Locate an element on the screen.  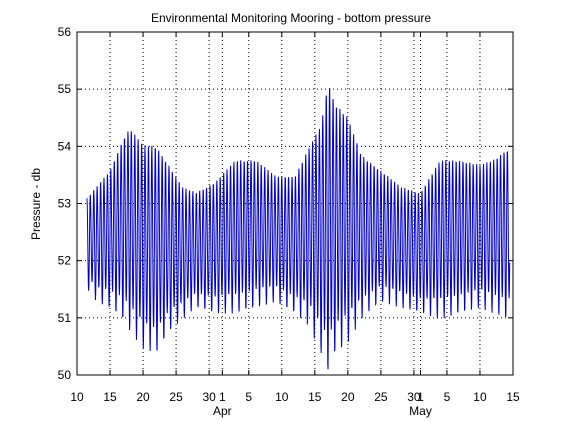
month-labels: Apr May is located at coordinates (322, 411).